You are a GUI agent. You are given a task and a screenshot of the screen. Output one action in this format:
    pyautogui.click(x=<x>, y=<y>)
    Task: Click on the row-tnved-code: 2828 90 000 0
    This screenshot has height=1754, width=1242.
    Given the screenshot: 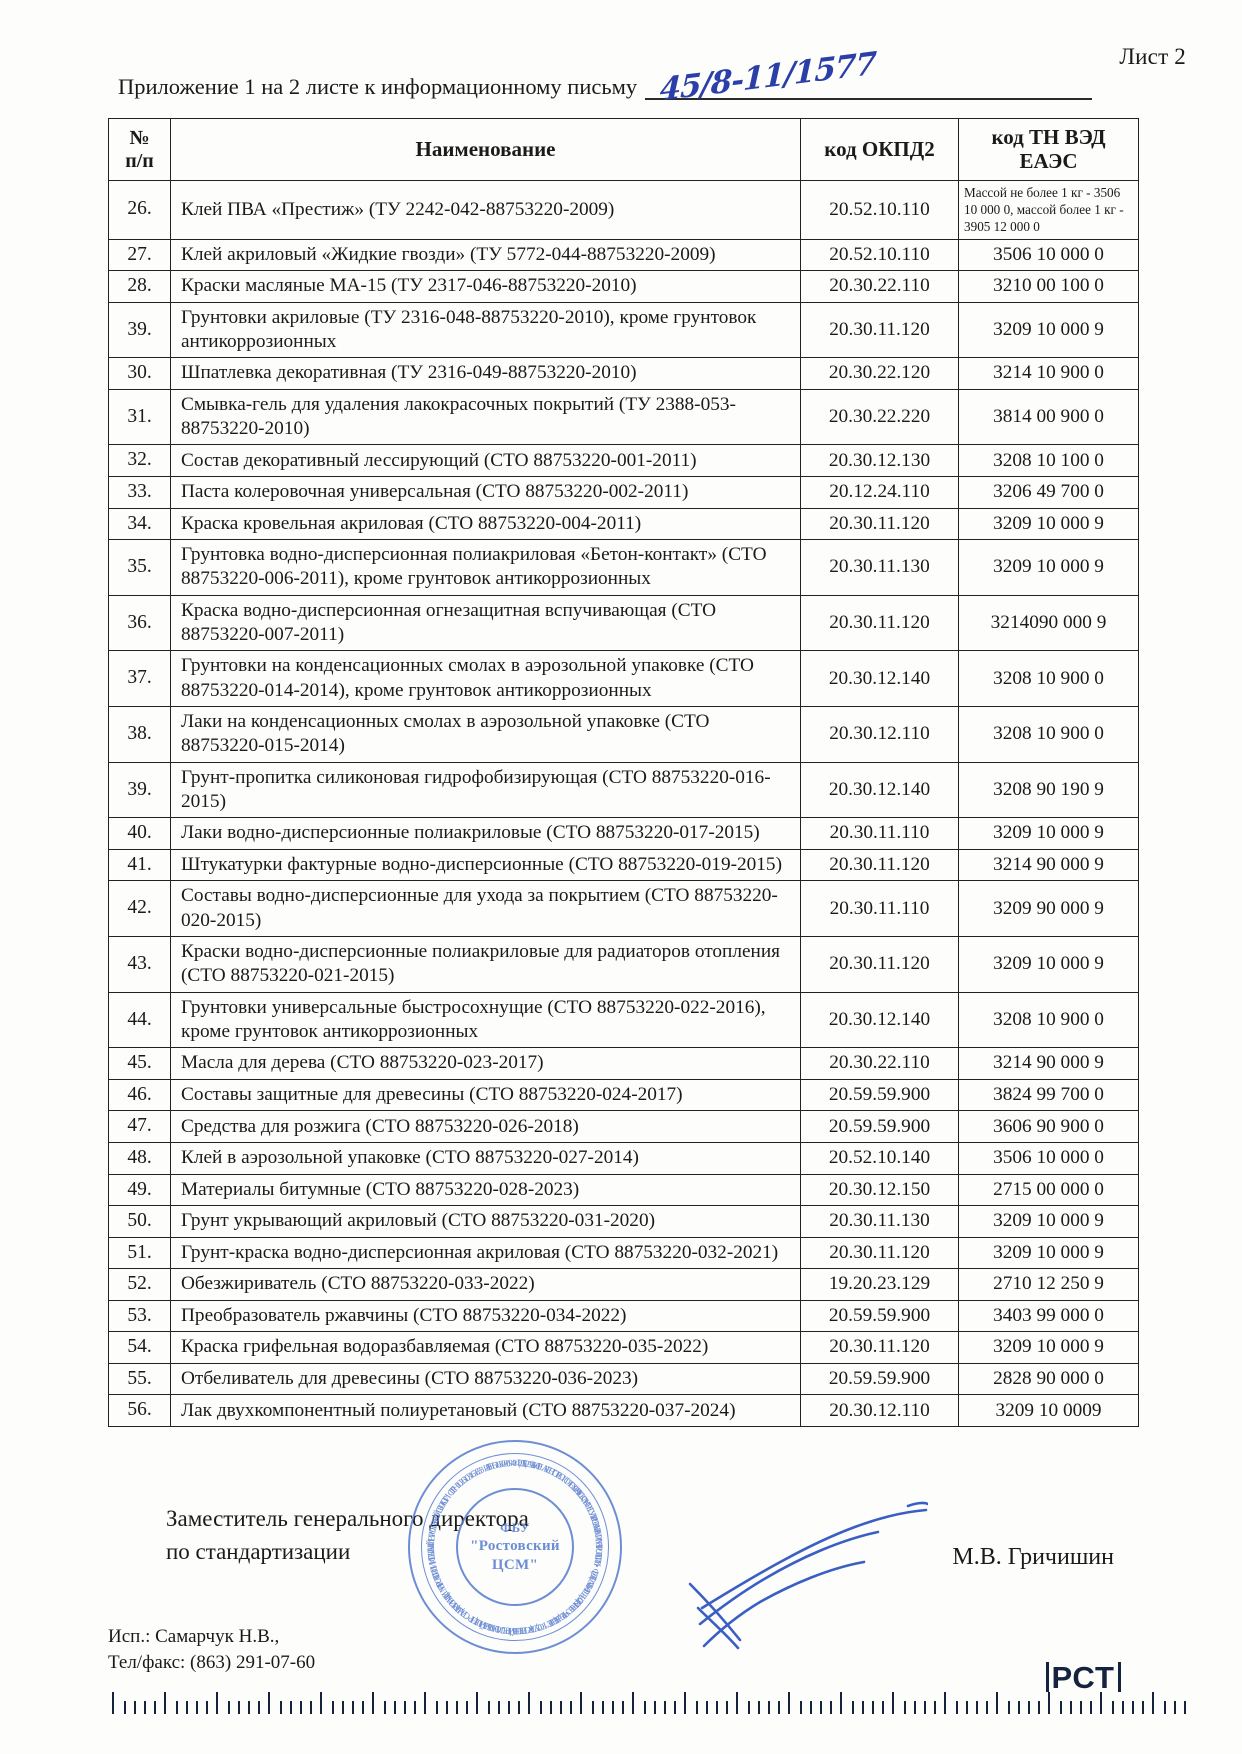 What is the action you would take?
    pyautogui.click(x=1048, y=1379)
    